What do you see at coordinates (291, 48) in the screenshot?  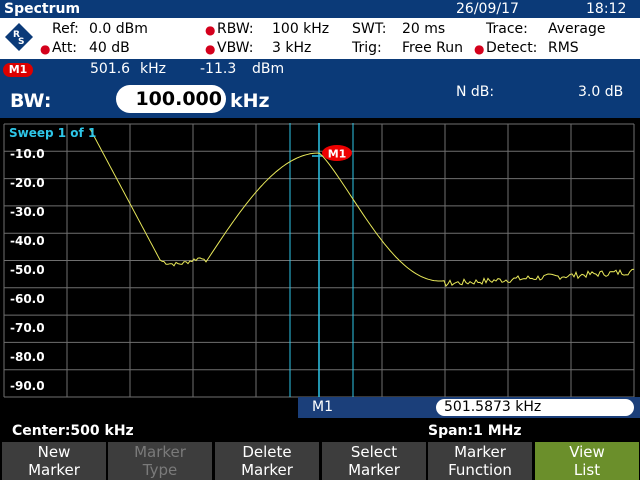 I see `vbw-value: 3 kHz` at bounding box center [291, 48].